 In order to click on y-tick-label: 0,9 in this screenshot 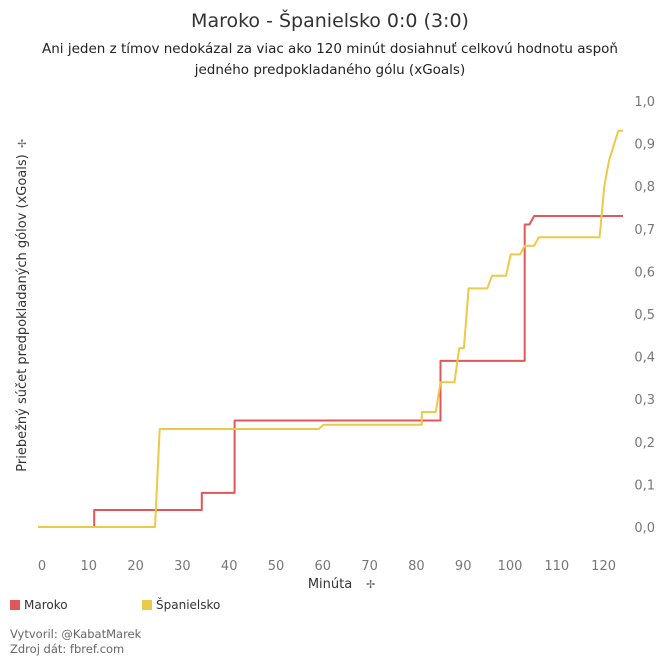, I will do `click(644, 145)`.